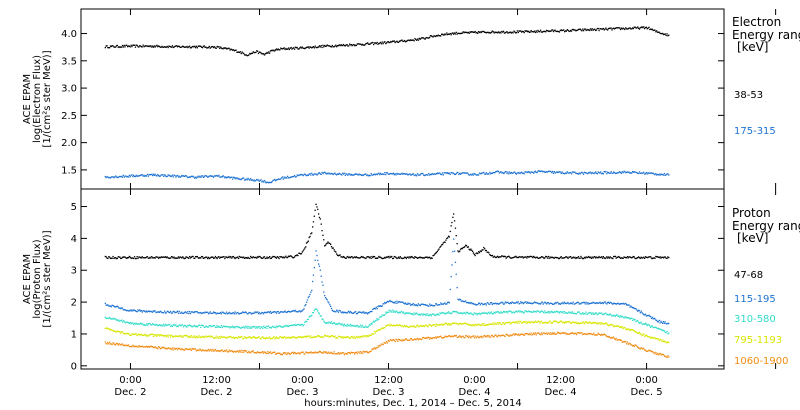  What do you see at coordinates (74, 366) in the screenshot?
I see `proton-ytick-label: 0` at bounding box center [74, 366].